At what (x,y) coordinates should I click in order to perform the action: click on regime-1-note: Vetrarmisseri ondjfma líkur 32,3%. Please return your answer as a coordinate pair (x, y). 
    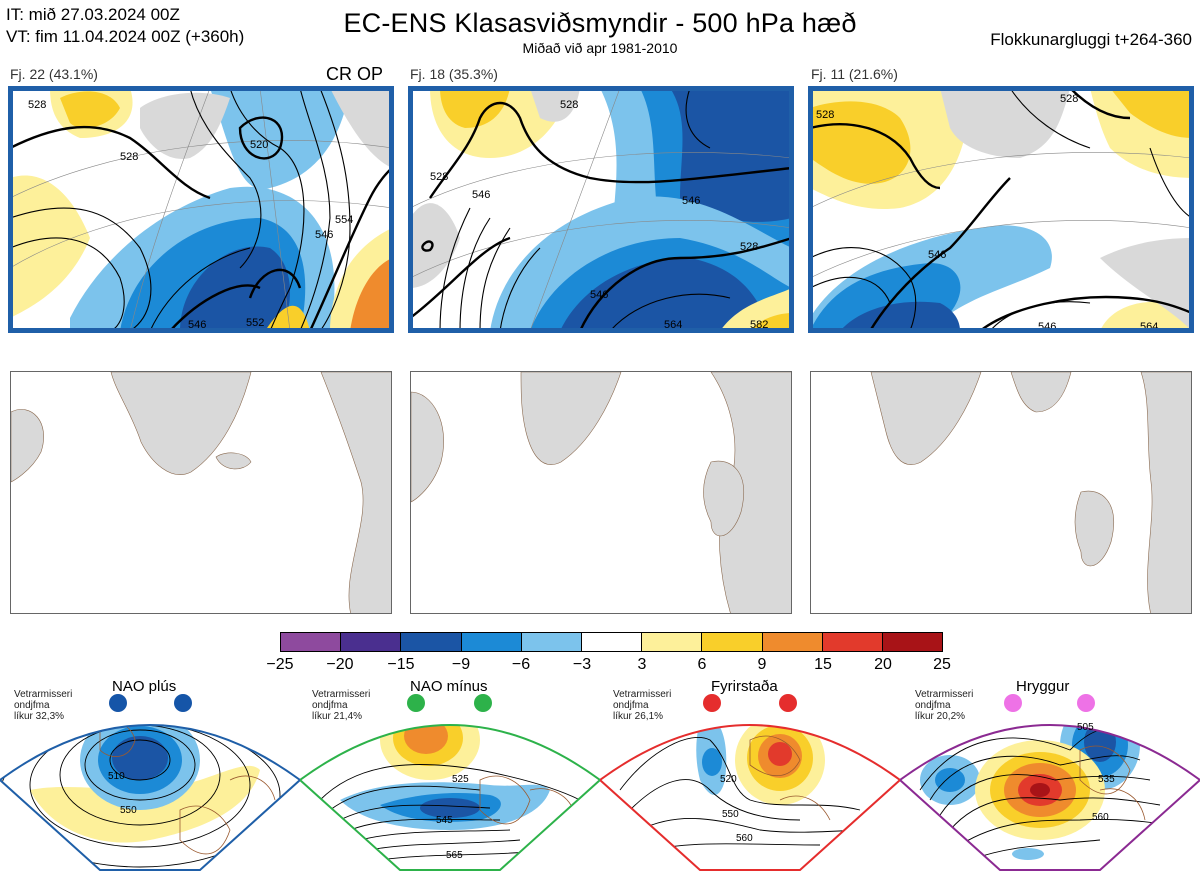
    Looking at the image, I should click on (43, 705).